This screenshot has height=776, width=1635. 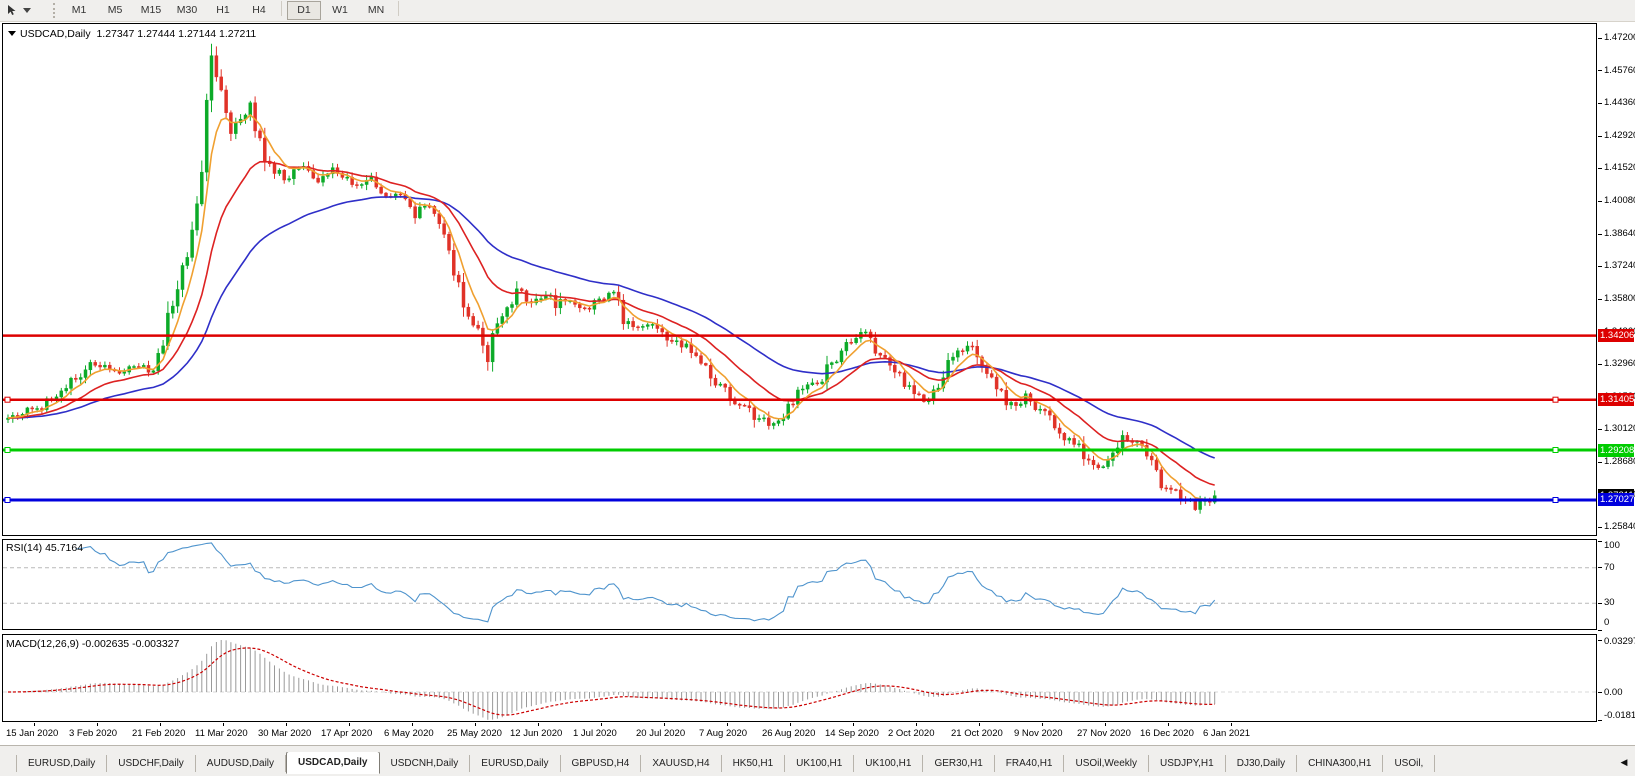 I want to click on cursor-tool-dropdown-icon, so click(x=27, y=10).